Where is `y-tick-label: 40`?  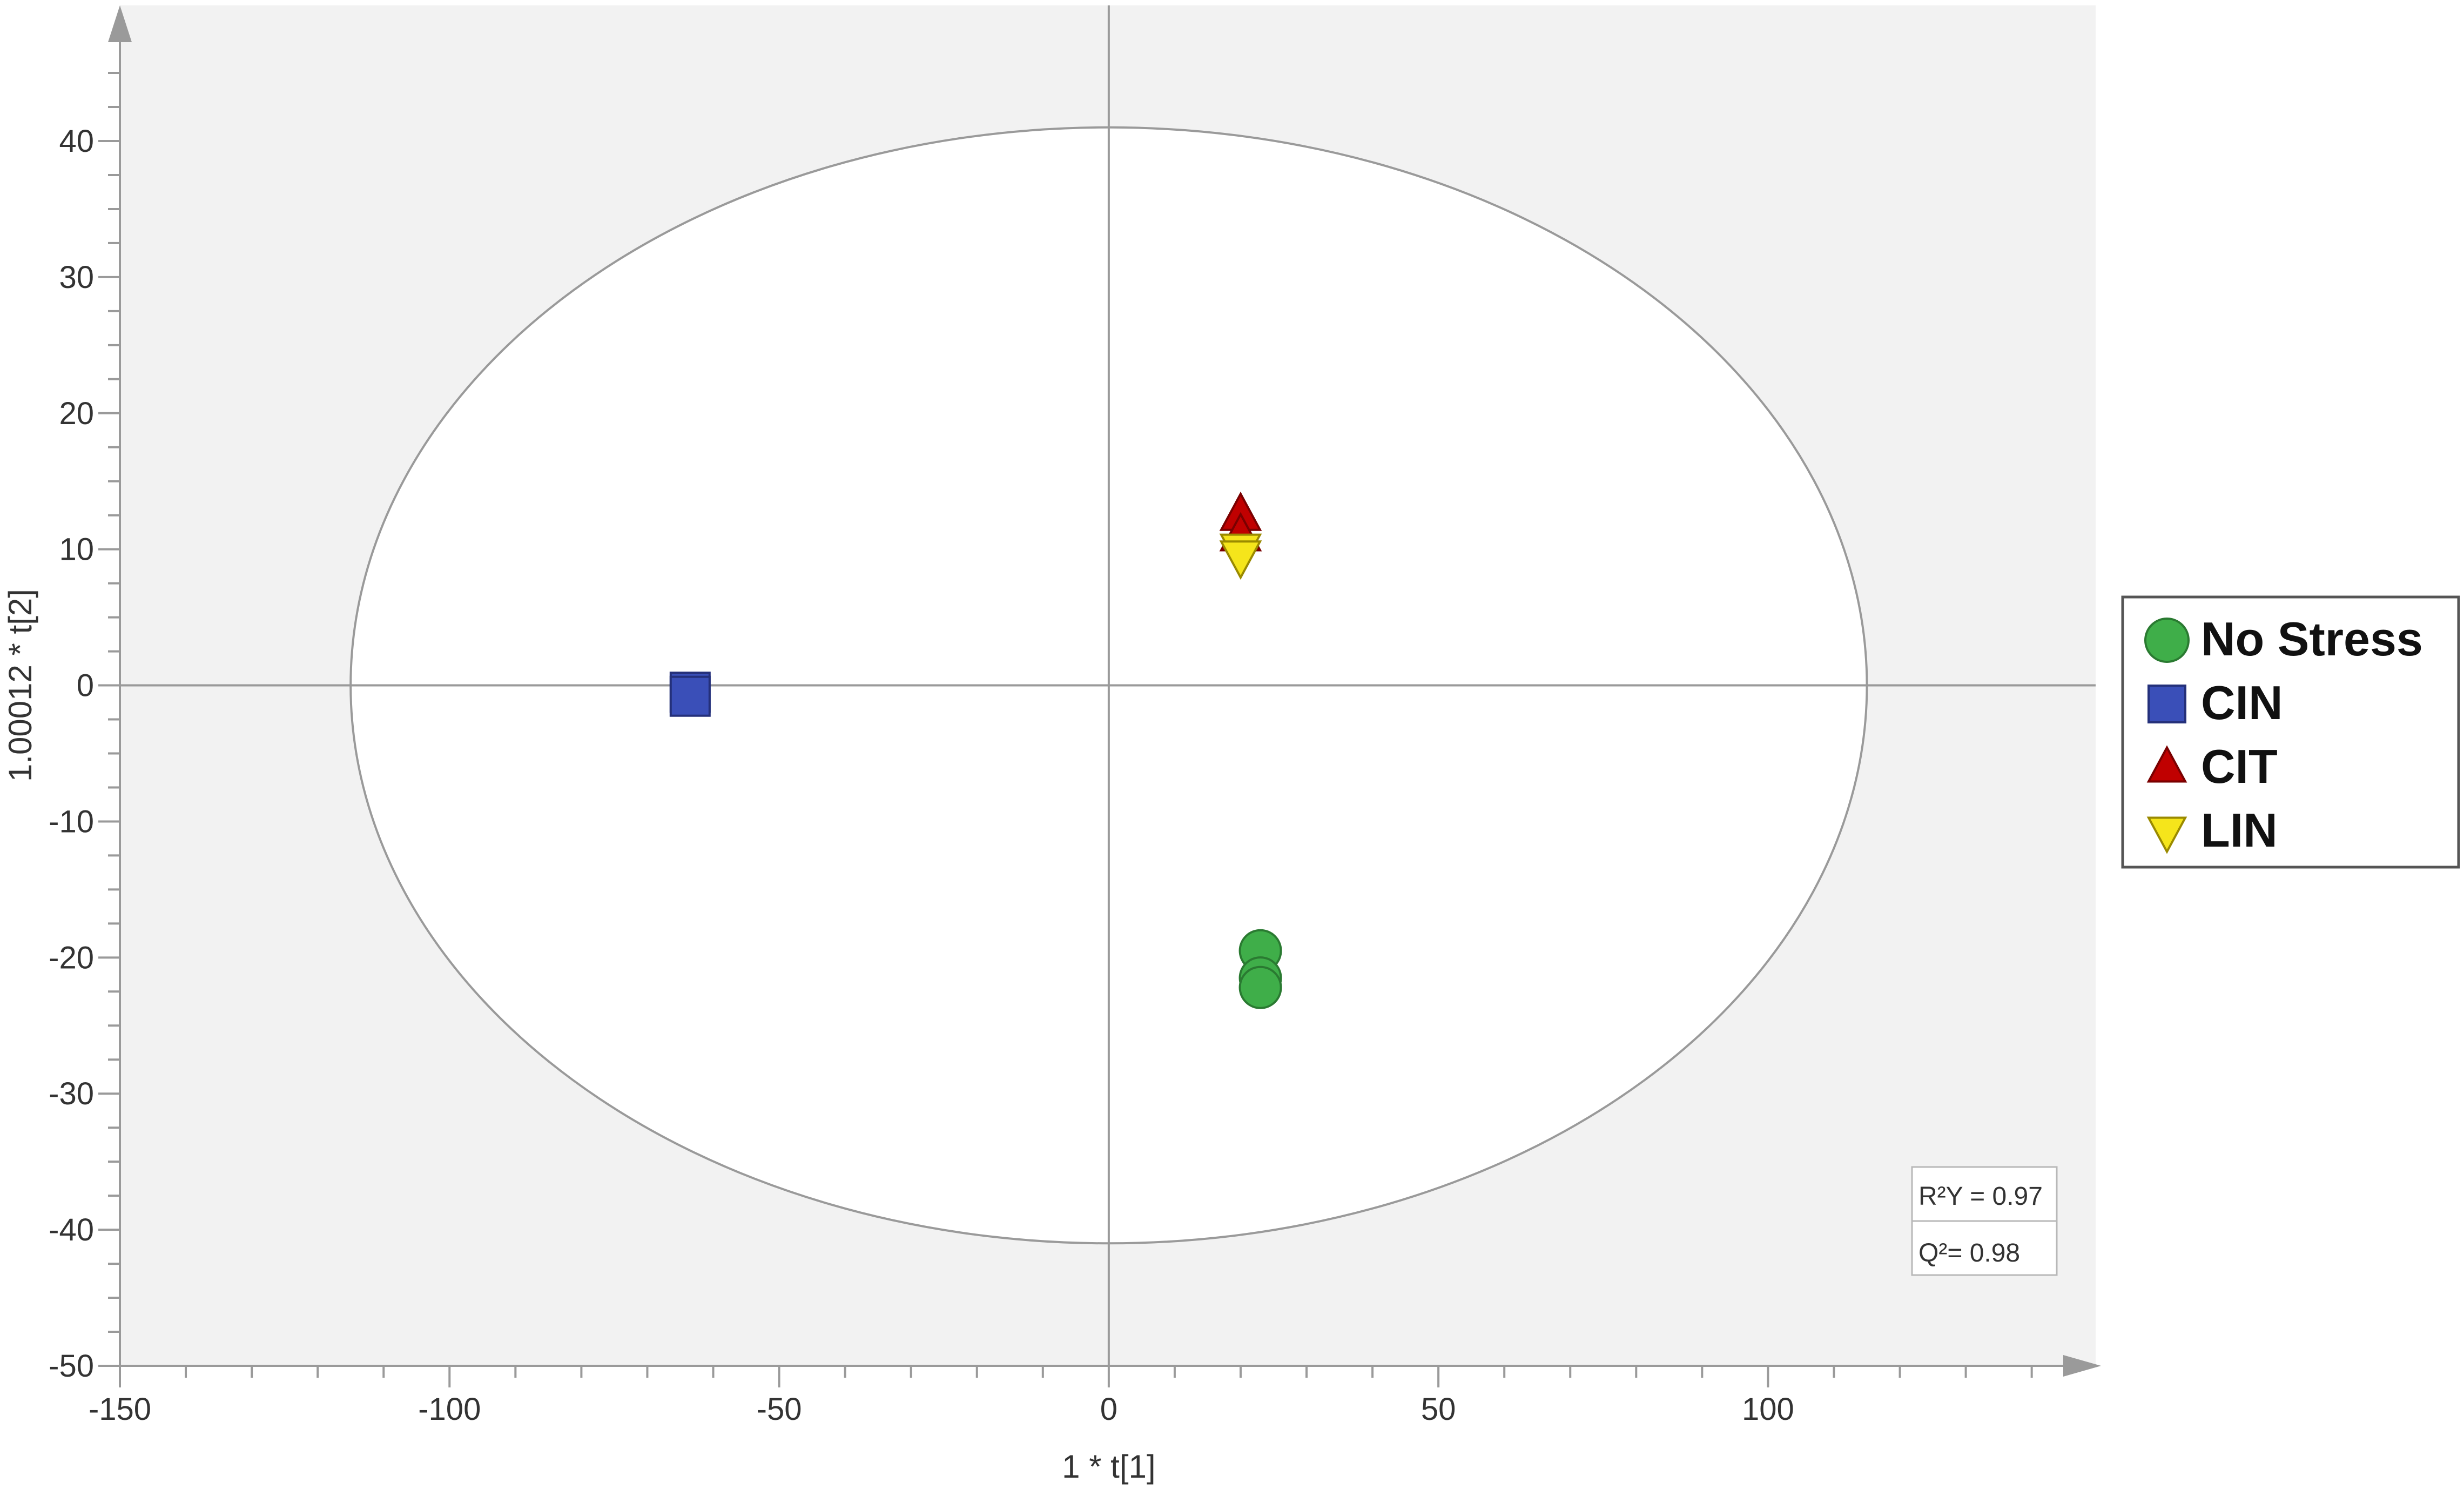 y-tick-label: 40 is located at coordinates (76, 141).